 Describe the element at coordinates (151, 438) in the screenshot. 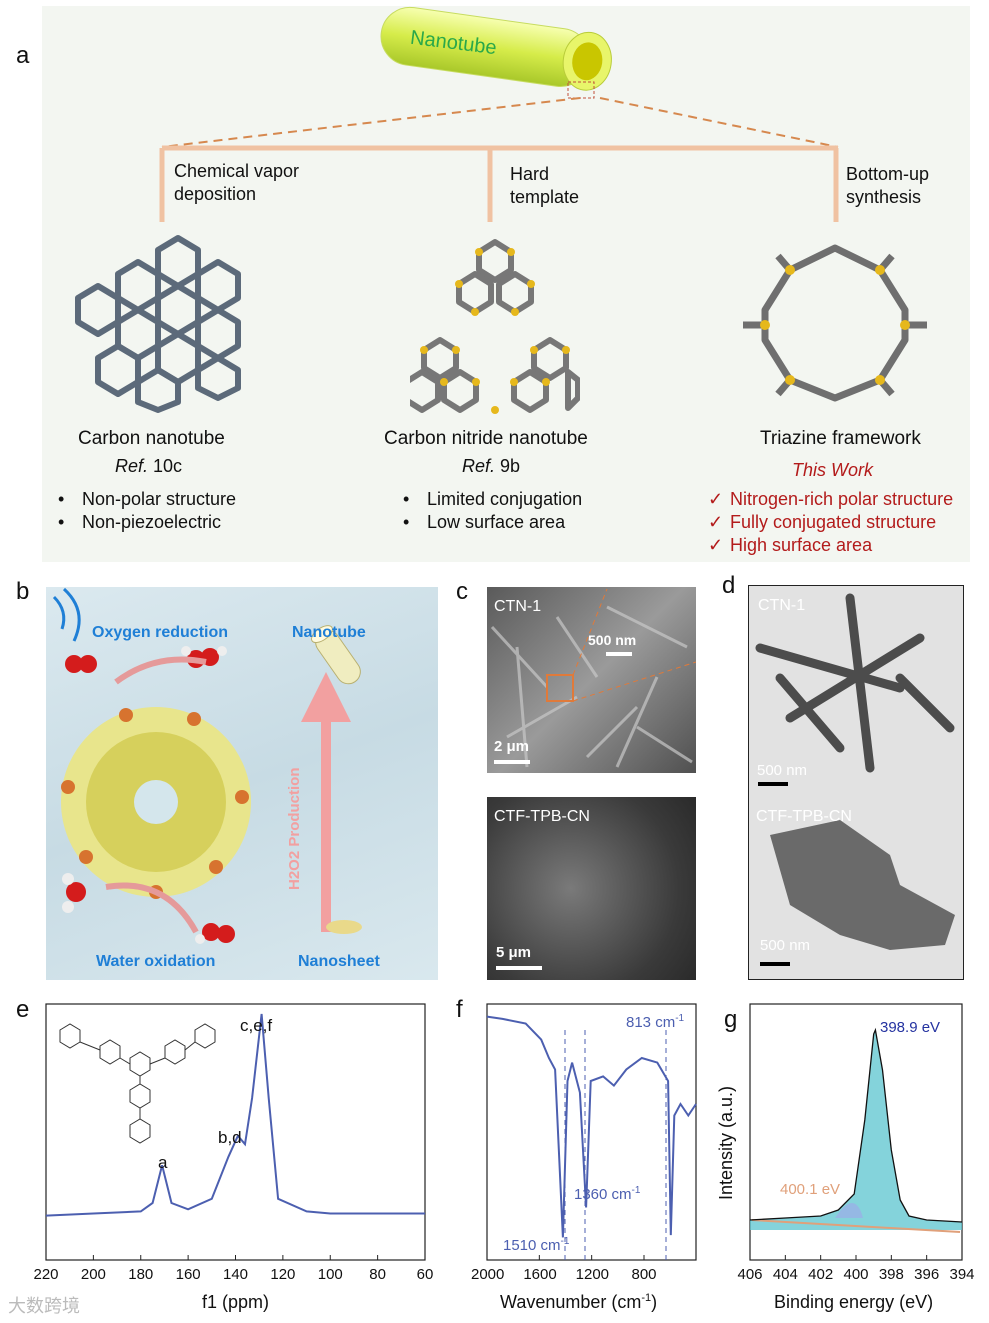

I see `carbon-nanotube-title: Carbon nanotube` at that location.